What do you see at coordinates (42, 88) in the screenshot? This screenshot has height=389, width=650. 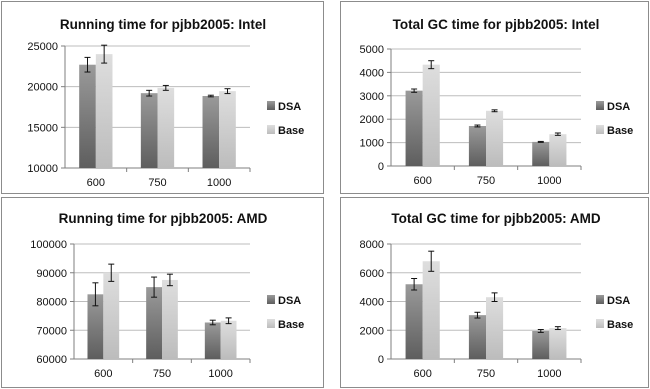 I see `y-tick-label: 20000` at bounding box center [42, 88].